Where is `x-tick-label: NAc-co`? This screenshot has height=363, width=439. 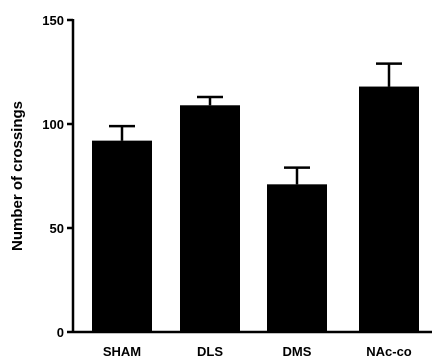 x-tick-label: NAc-co is located at coordinates (389, 351).